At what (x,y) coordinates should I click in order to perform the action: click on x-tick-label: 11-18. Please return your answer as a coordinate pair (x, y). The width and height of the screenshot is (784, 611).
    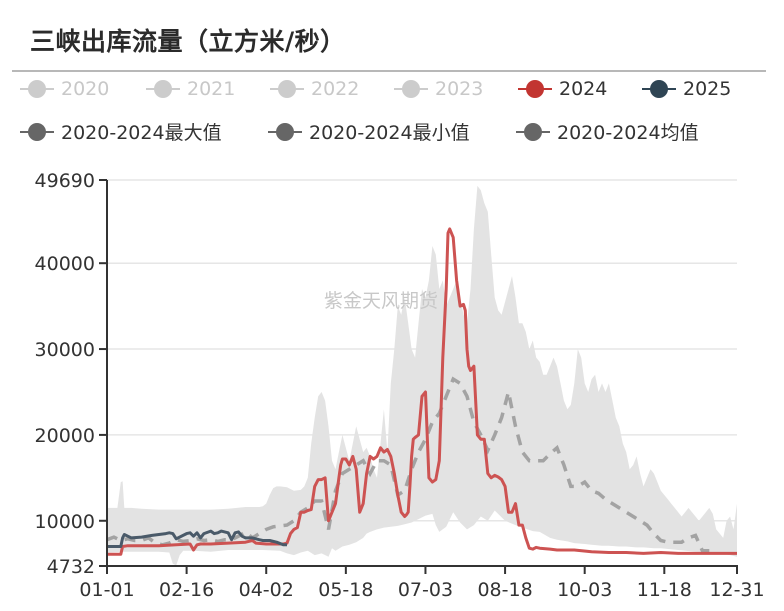
    Looking at the image, I should click on (664, 590).